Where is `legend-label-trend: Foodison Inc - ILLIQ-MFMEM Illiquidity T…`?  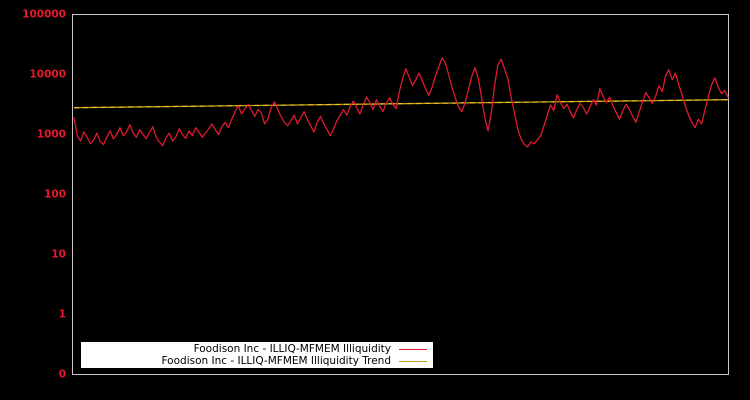
legend-label-trend: Foodison Inc - ILLIQ-MFMEM Illiquidity T… is located at coordinates (276, 361).